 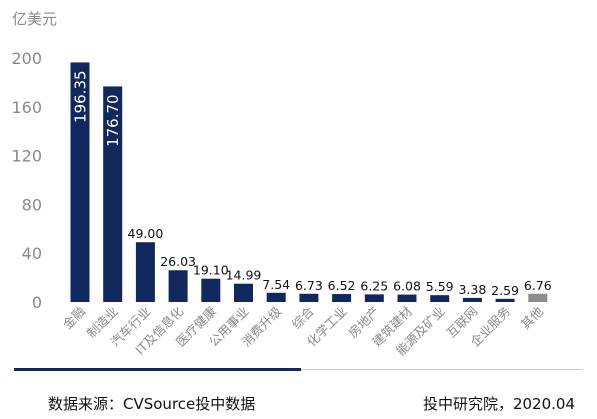 What do you see at coordinates (152, 404) in the screenshot?
I see `data-source-note: 数据来源：CVSource投中数据` at bounding box center [152, 404].